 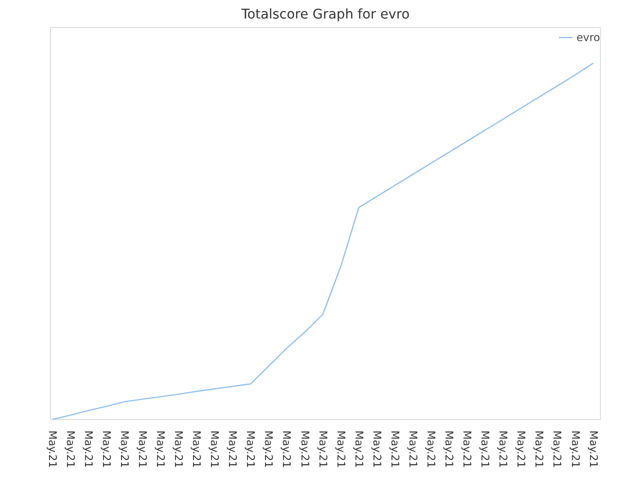 I want to click on chart-title: Totalscore Graph for evro, so click(x=325, y=15).